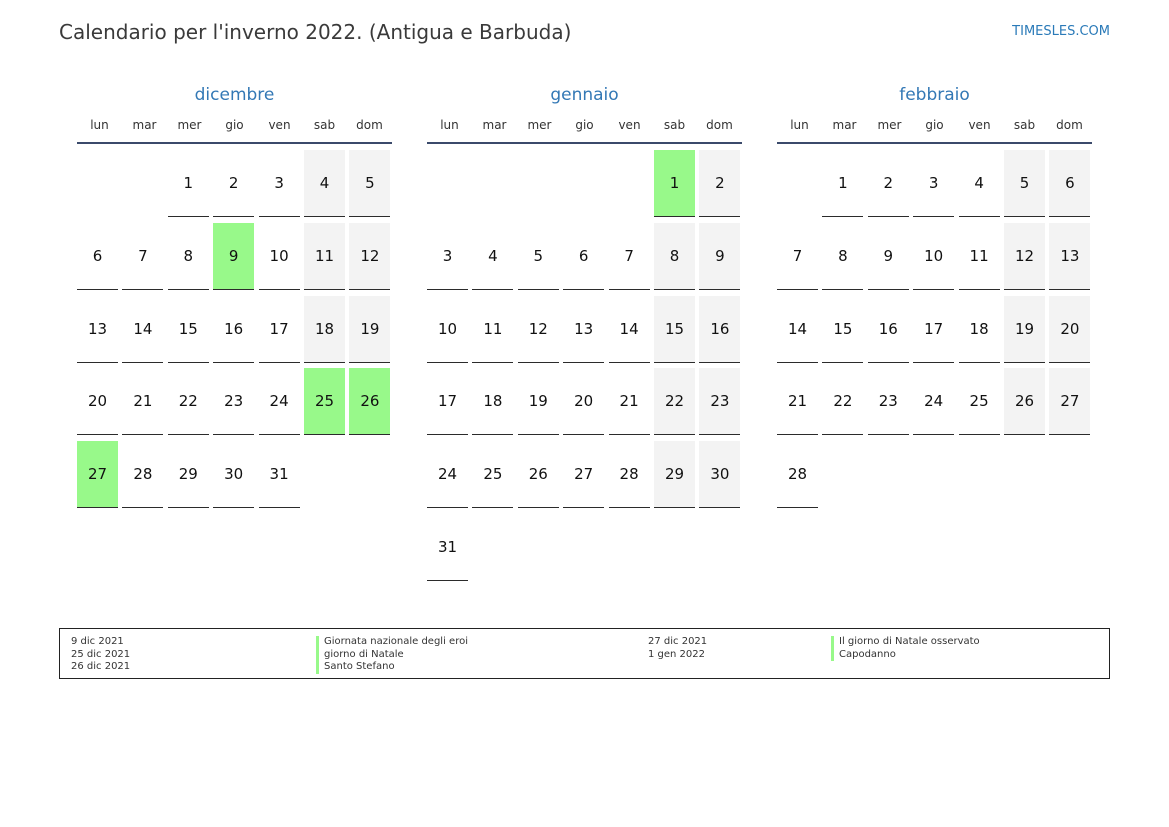 The width and height of the screenshot is (1169, 827). What do you see at coordinates (584, 95) in the screenshot?
I see `month-name: gennaio` at bounding box center [584, 95].